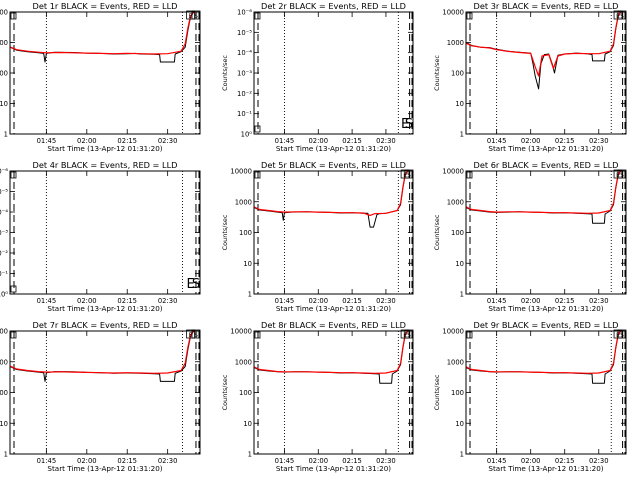 The height and width of the screenshot is (480, 640). Describe the element at coordinates (244, 33) in the screenshot. I see `y-tick-label: 10⁻⁵` at that location.